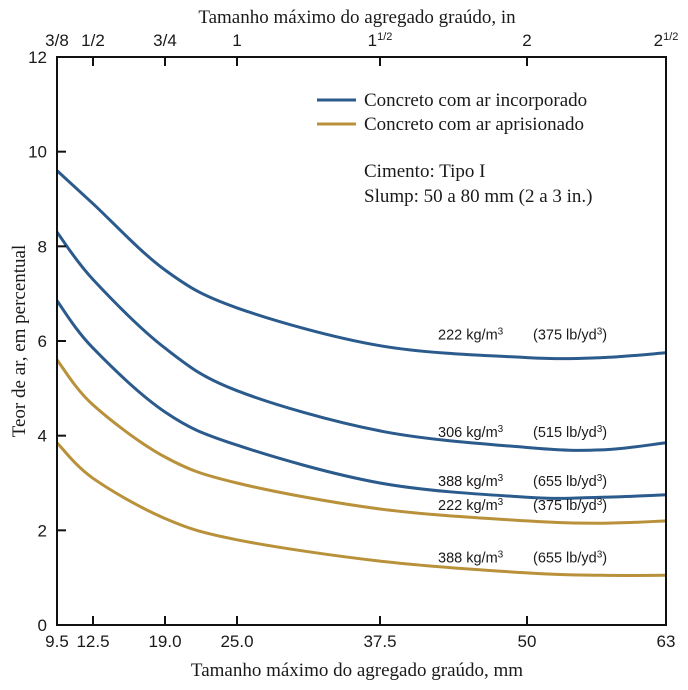 Image resolution: width=688 pixels, height=690 pixels. I want to click on x-tick-label-bottom: 9.5, so click(57, 641).